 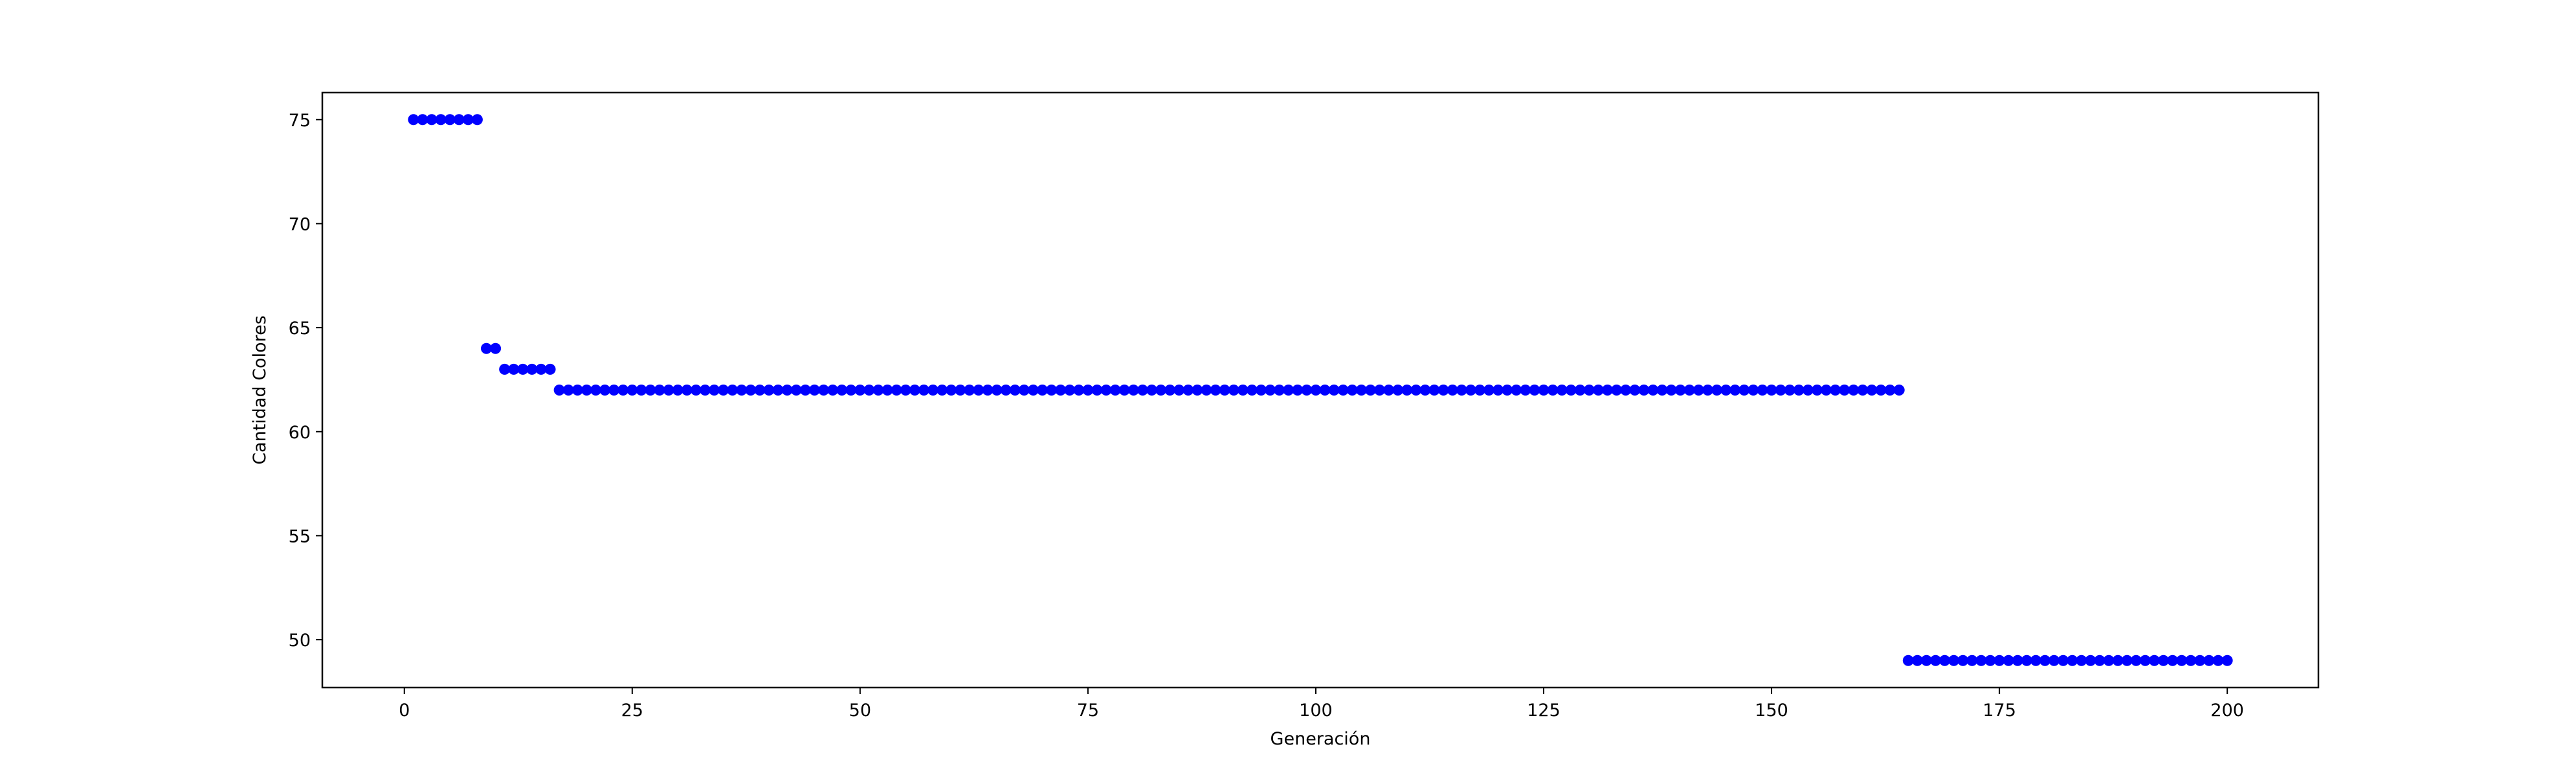 I want to click on y-axis: 50 55 60 65 70 75, so click(x=305, y=381).